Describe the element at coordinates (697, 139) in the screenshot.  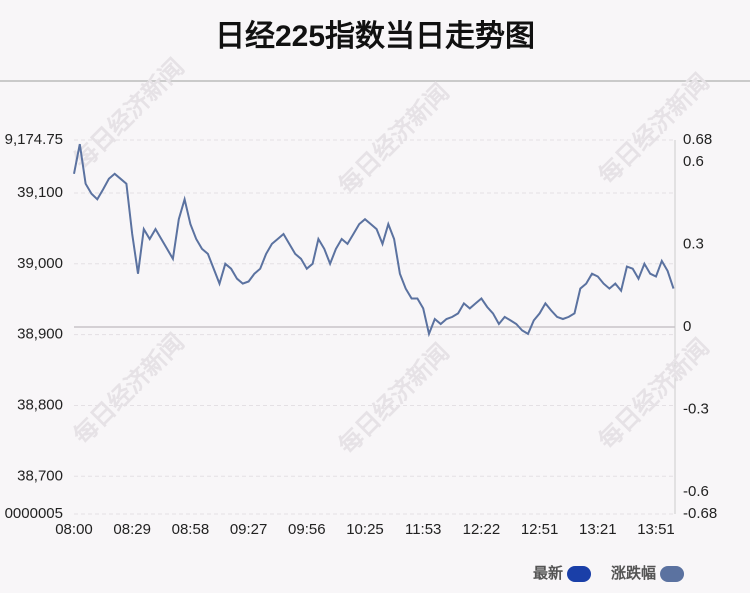
I see `y2-tick-label: 0.68` at that location.